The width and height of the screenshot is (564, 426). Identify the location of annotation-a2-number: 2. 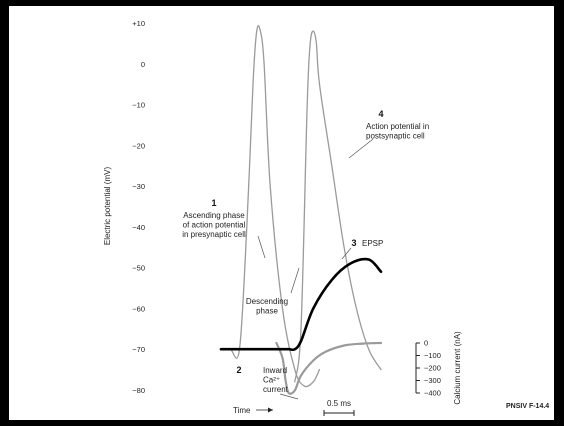
(238, 370).